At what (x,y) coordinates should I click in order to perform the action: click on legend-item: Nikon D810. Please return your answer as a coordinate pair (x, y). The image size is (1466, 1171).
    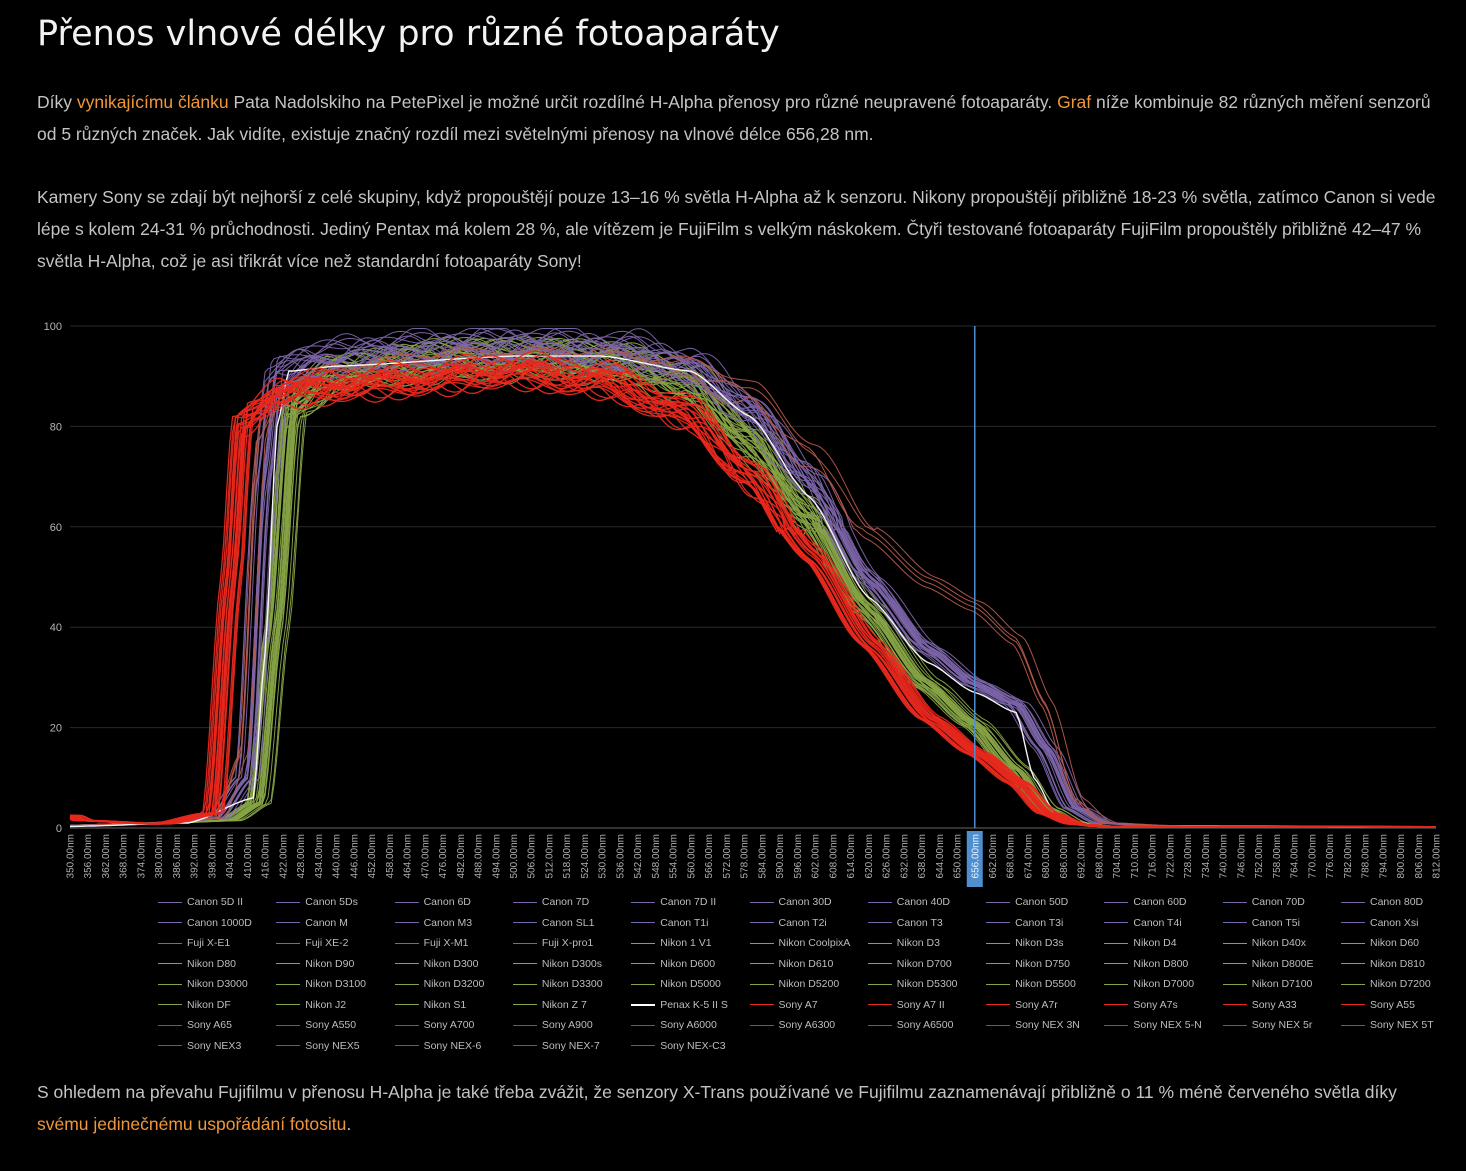
    Looking at the image, I should click on (1383, 964).